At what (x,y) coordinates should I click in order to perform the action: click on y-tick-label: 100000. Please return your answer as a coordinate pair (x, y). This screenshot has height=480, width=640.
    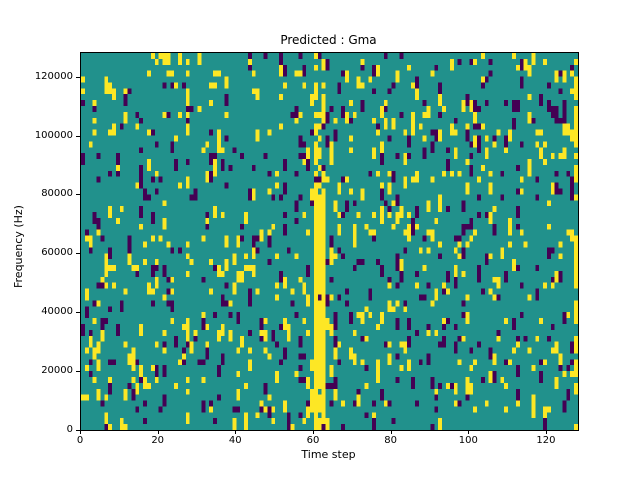
    Looking at the image, I should click on (53, 135).